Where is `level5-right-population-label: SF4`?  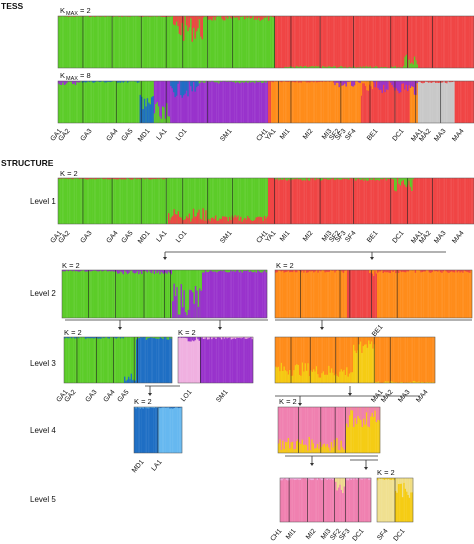 level5-right-population-label: SF4 is located at coordinates (383, 535).